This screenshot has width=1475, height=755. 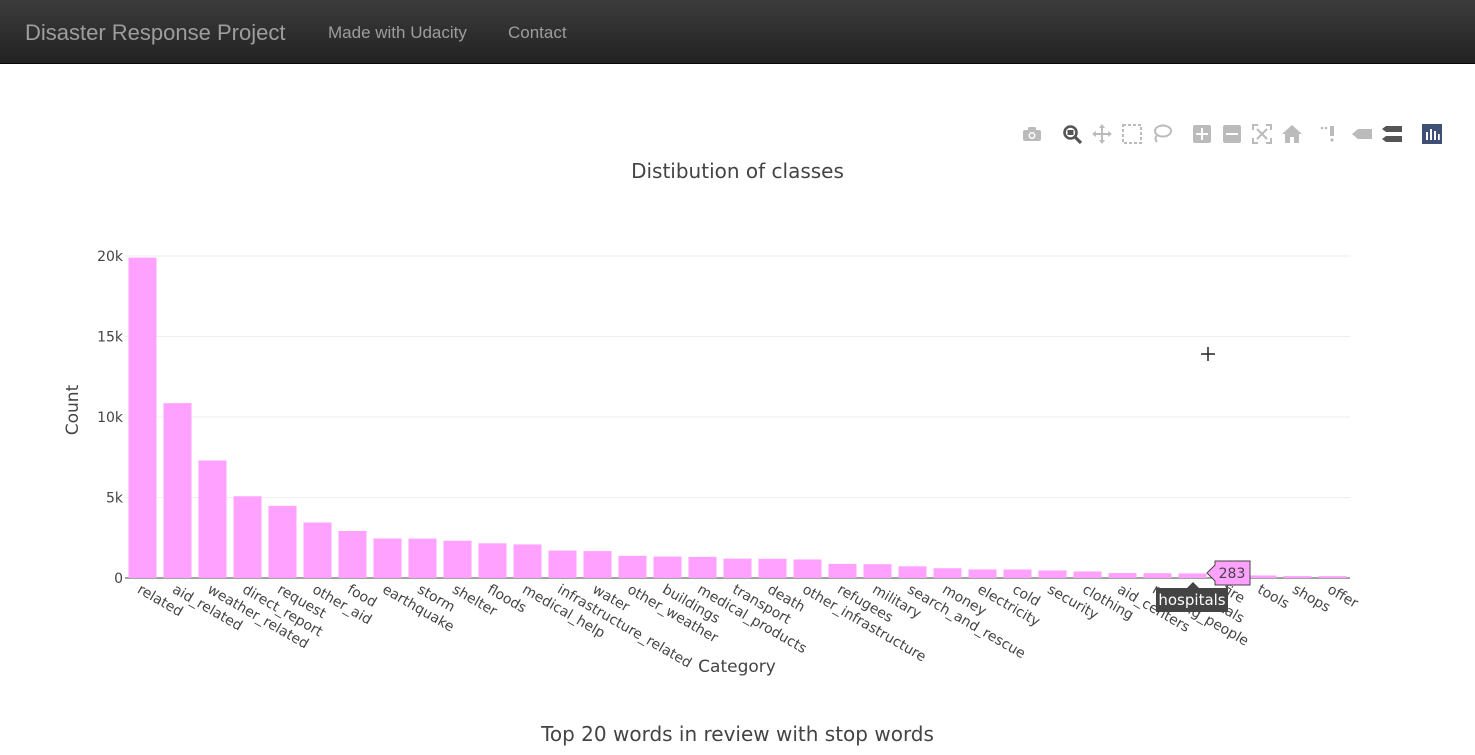 I want to click on zoom-icon, so click(x=1072, y=134).